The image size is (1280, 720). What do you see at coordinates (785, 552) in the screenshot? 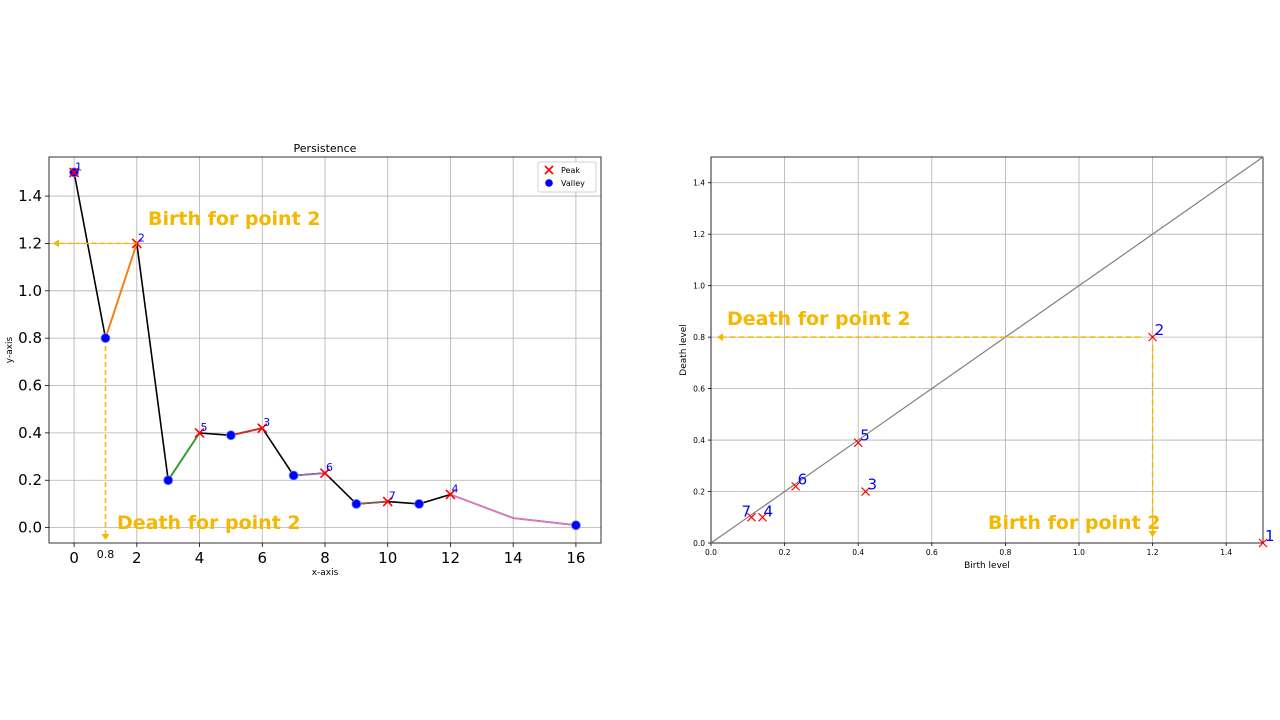
I see `x-tick-label: 0.2` at bounding box center [785, 552].